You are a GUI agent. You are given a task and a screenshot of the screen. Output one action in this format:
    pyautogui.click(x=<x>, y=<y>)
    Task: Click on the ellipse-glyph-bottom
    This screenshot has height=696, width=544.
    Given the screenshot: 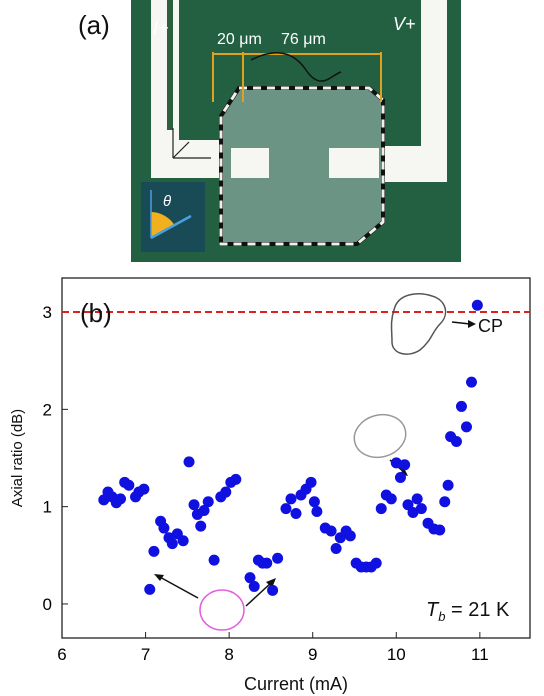 What is the action you would take?
    pyautogui.click(x=222, y=610)
    